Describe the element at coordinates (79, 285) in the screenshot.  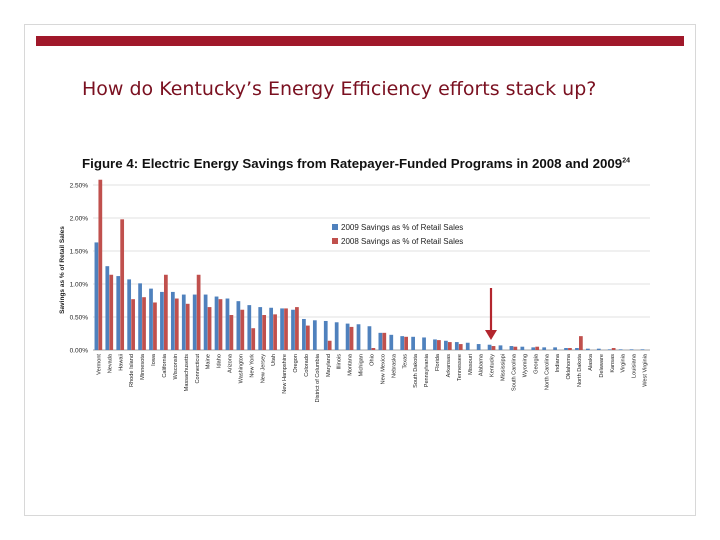
I see `y-tick-label: 1.00%` at that location.